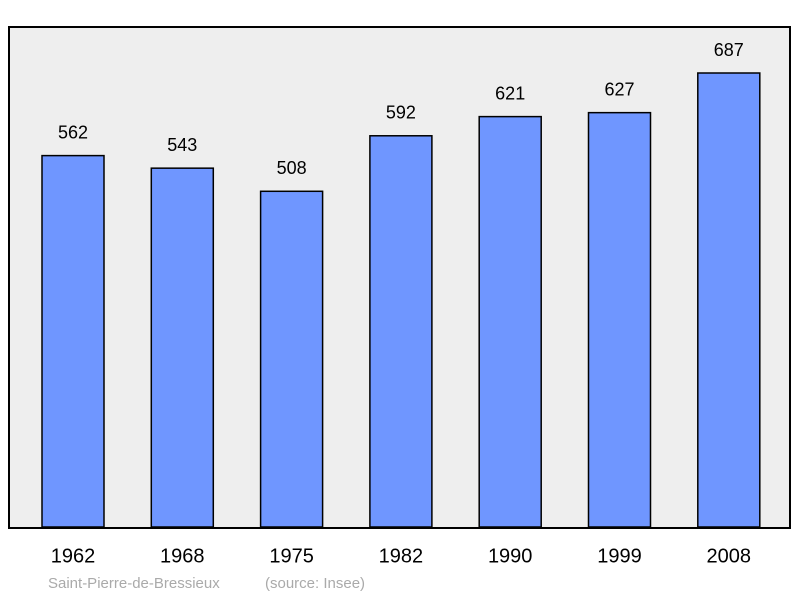  What do you see at coordinates (401, 113) in the screenshot?
I see `value-label: 592` at bounding box center [401, 113].